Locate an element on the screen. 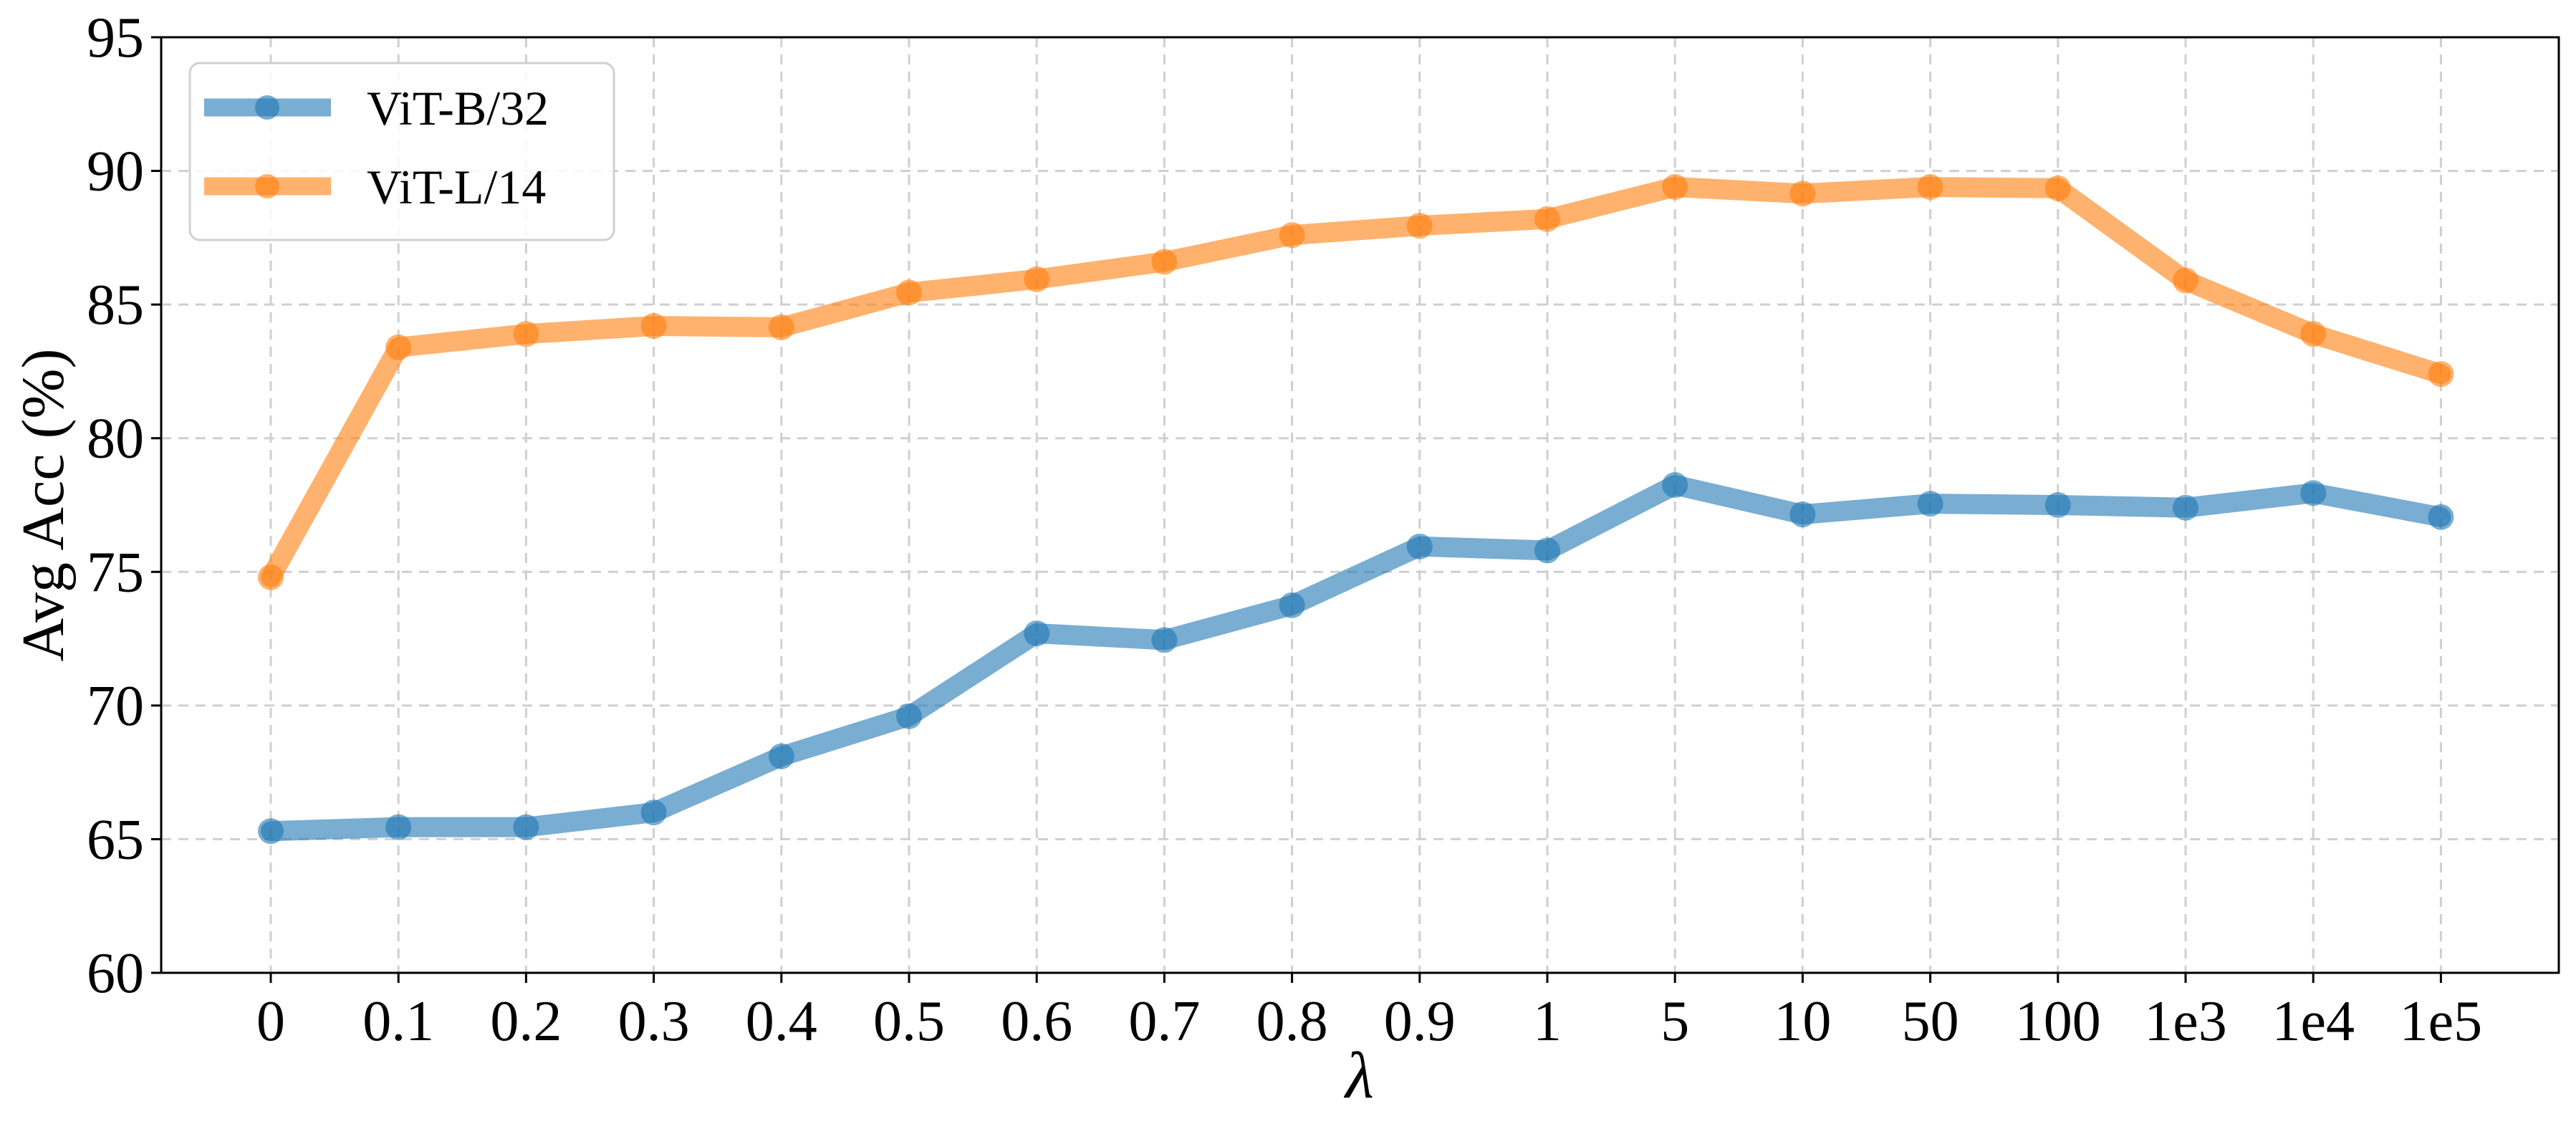 The height and width of the screenshot is (1129, 2576). x-tick-label: 0.2 is located at coordinates (526, 1021).